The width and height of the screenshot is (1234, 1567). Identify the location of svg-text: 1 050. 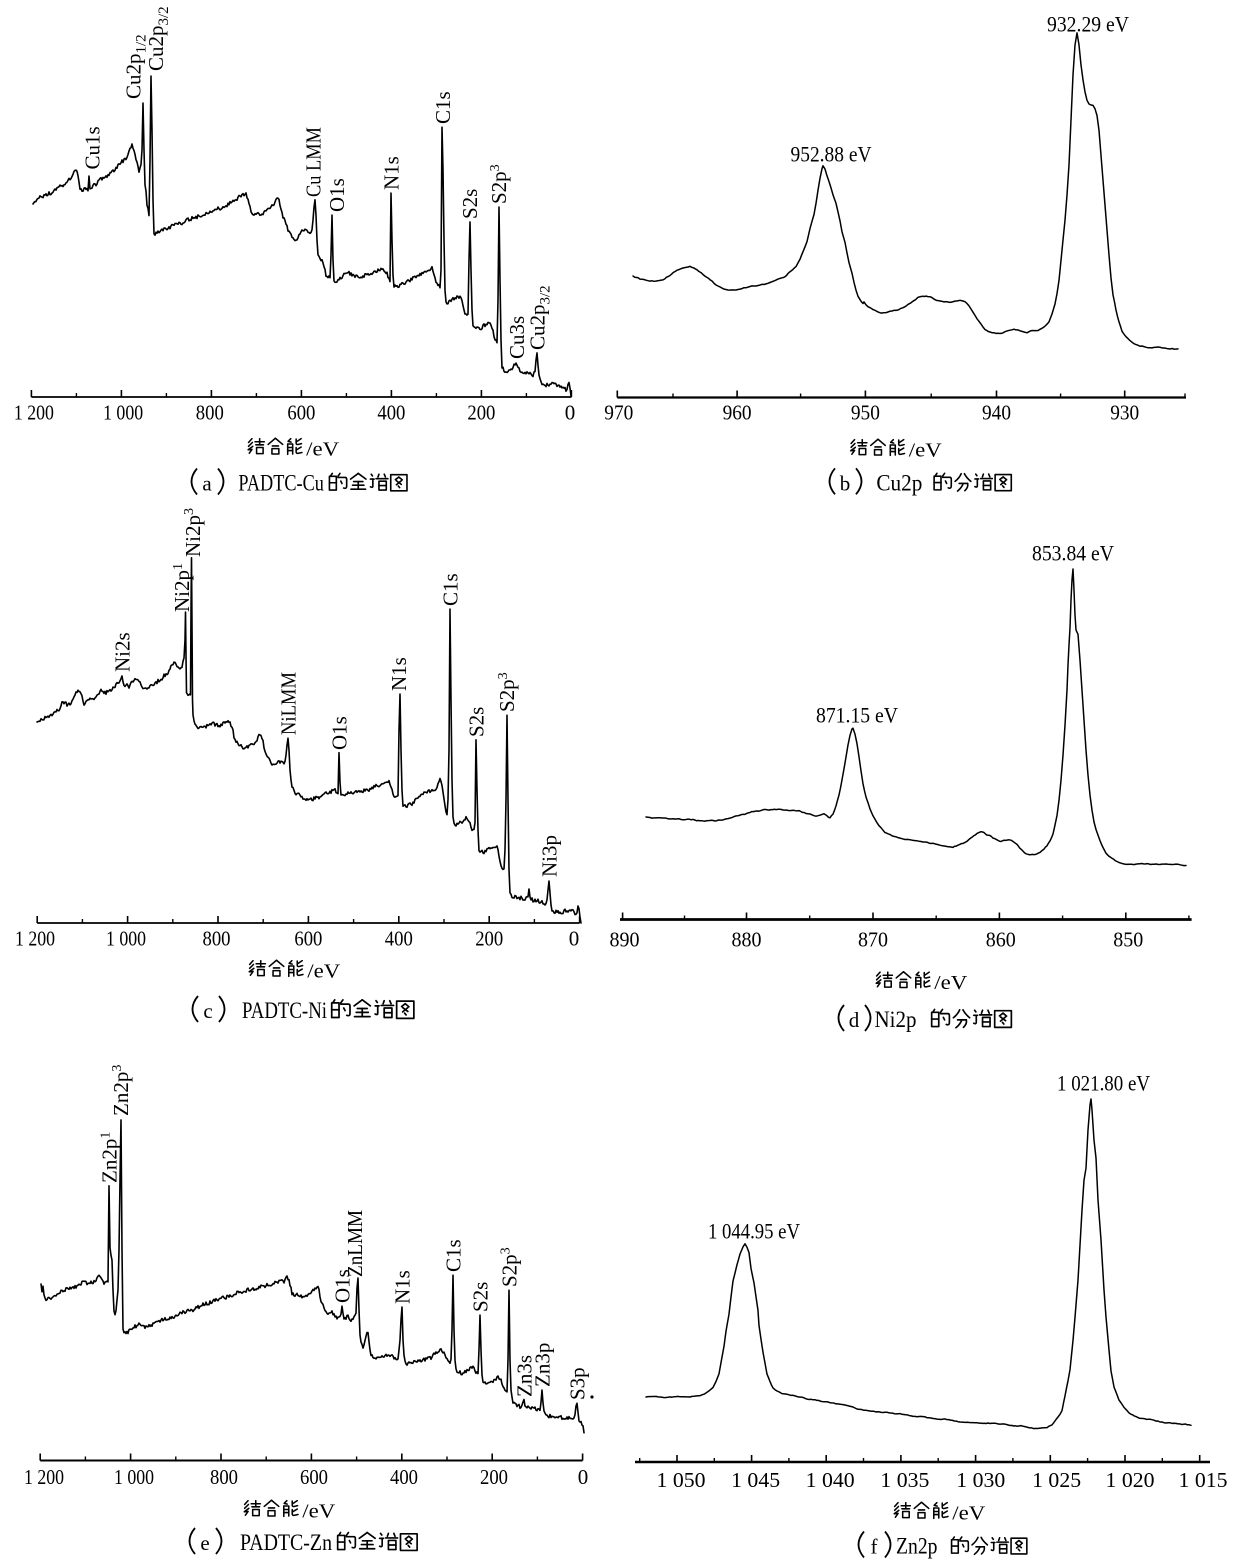
(681, 1480).